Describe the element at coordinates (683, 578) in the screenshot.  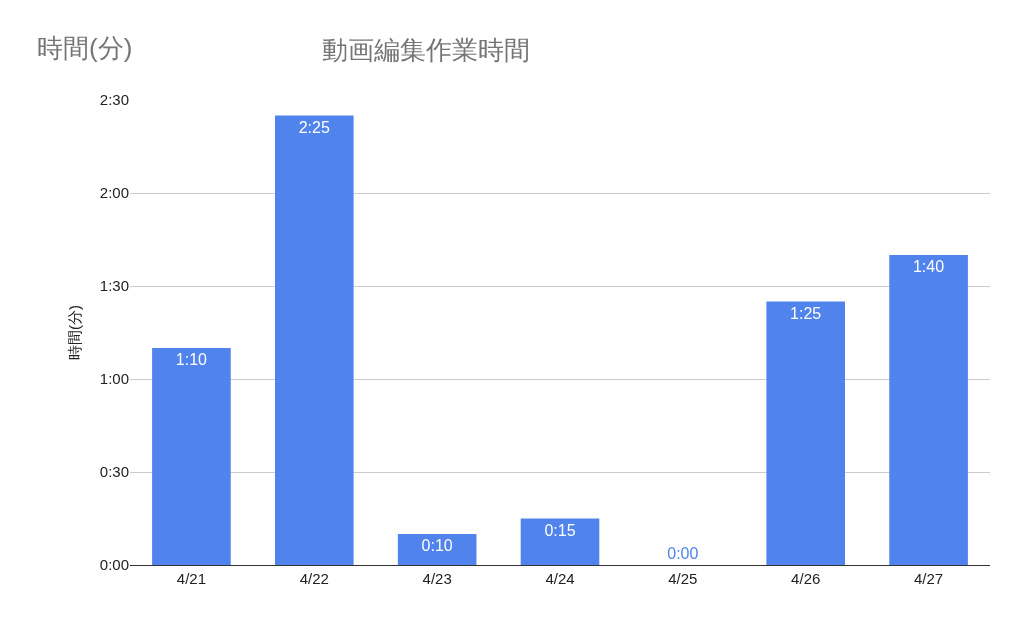
I see `x-tick-label: 4/25` at that location.